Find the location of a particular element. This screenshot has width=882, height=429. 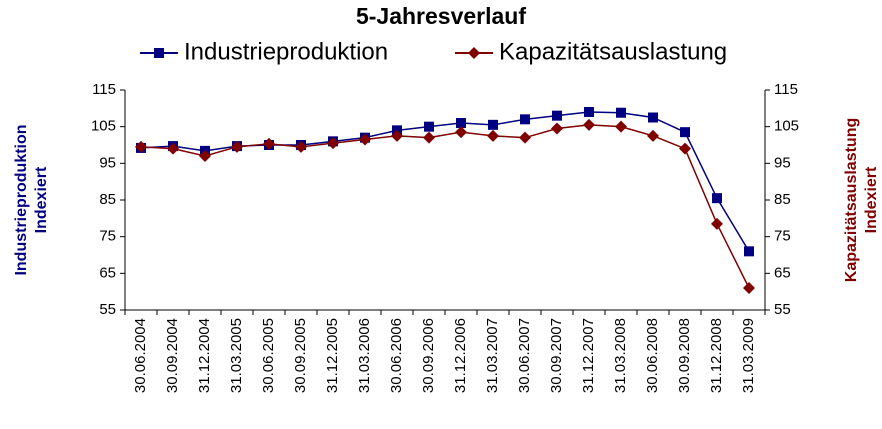

y-tick-label: 55 is located at coordinates (107, 309).